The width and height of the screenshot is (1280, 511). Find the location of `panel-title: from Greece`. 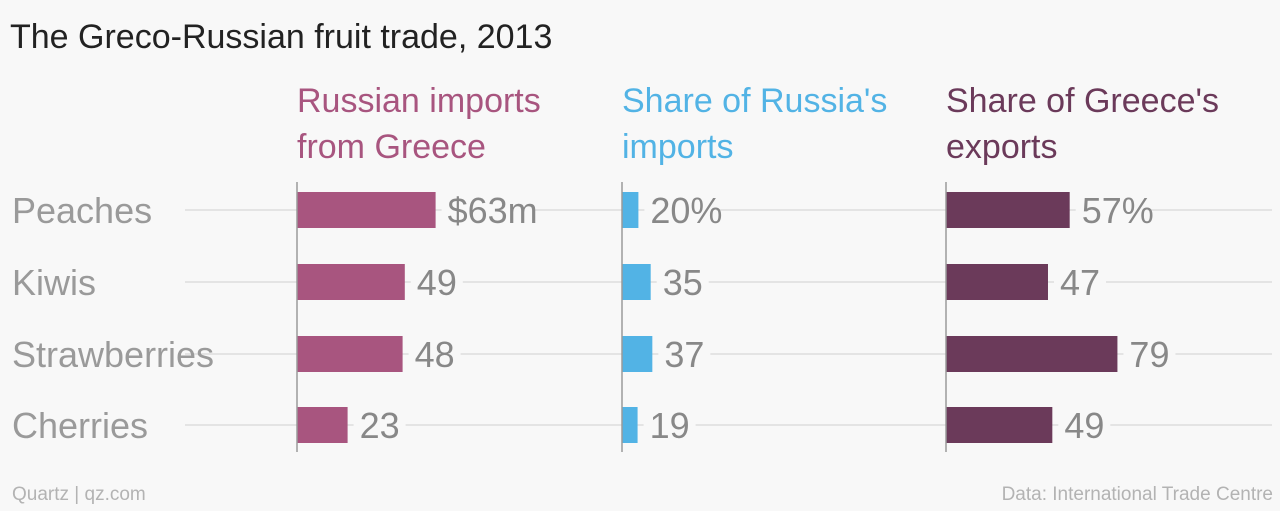

panel-title: from Greece is located at coordinates (391, 147).